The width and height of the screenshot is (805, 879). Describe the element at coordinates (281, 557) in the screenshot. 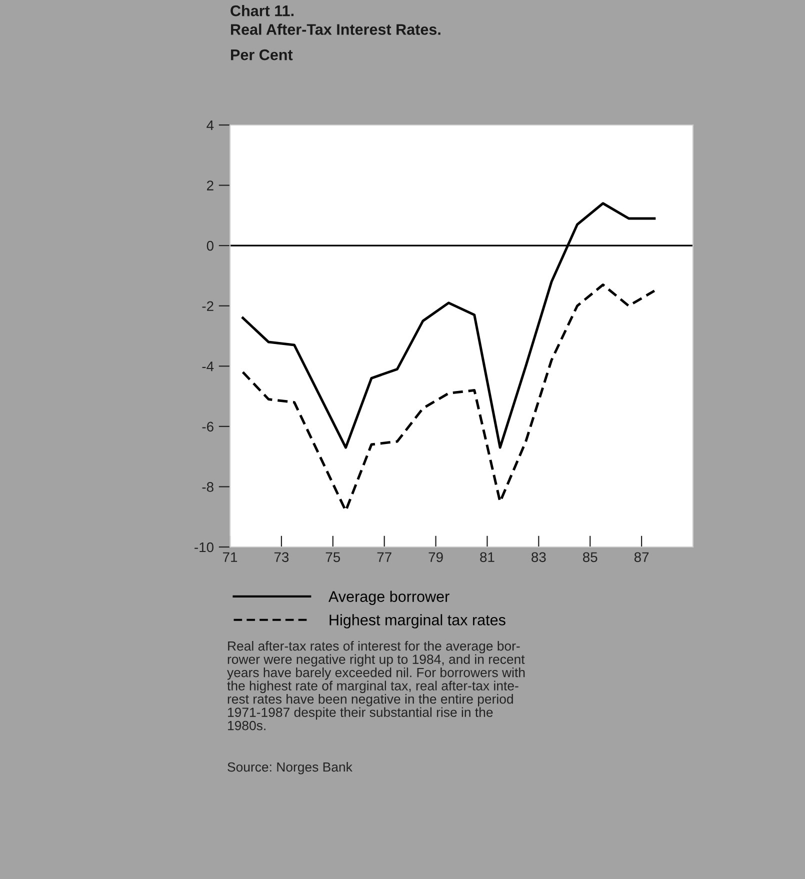

I see `x-tick-label: 73` at that location.